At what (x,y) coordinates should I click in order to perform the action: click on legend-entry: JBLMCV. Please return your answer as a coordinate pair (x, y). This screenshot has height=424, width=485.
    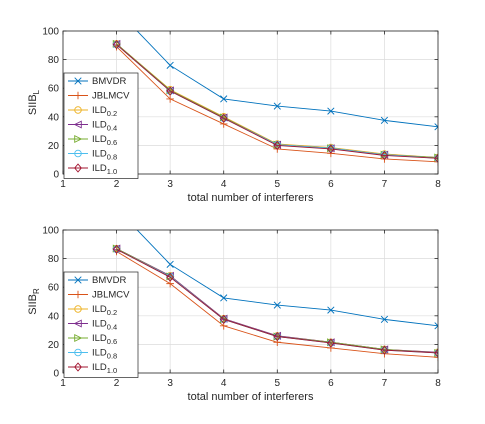
    Looking at the image, I should click on (99, 295).